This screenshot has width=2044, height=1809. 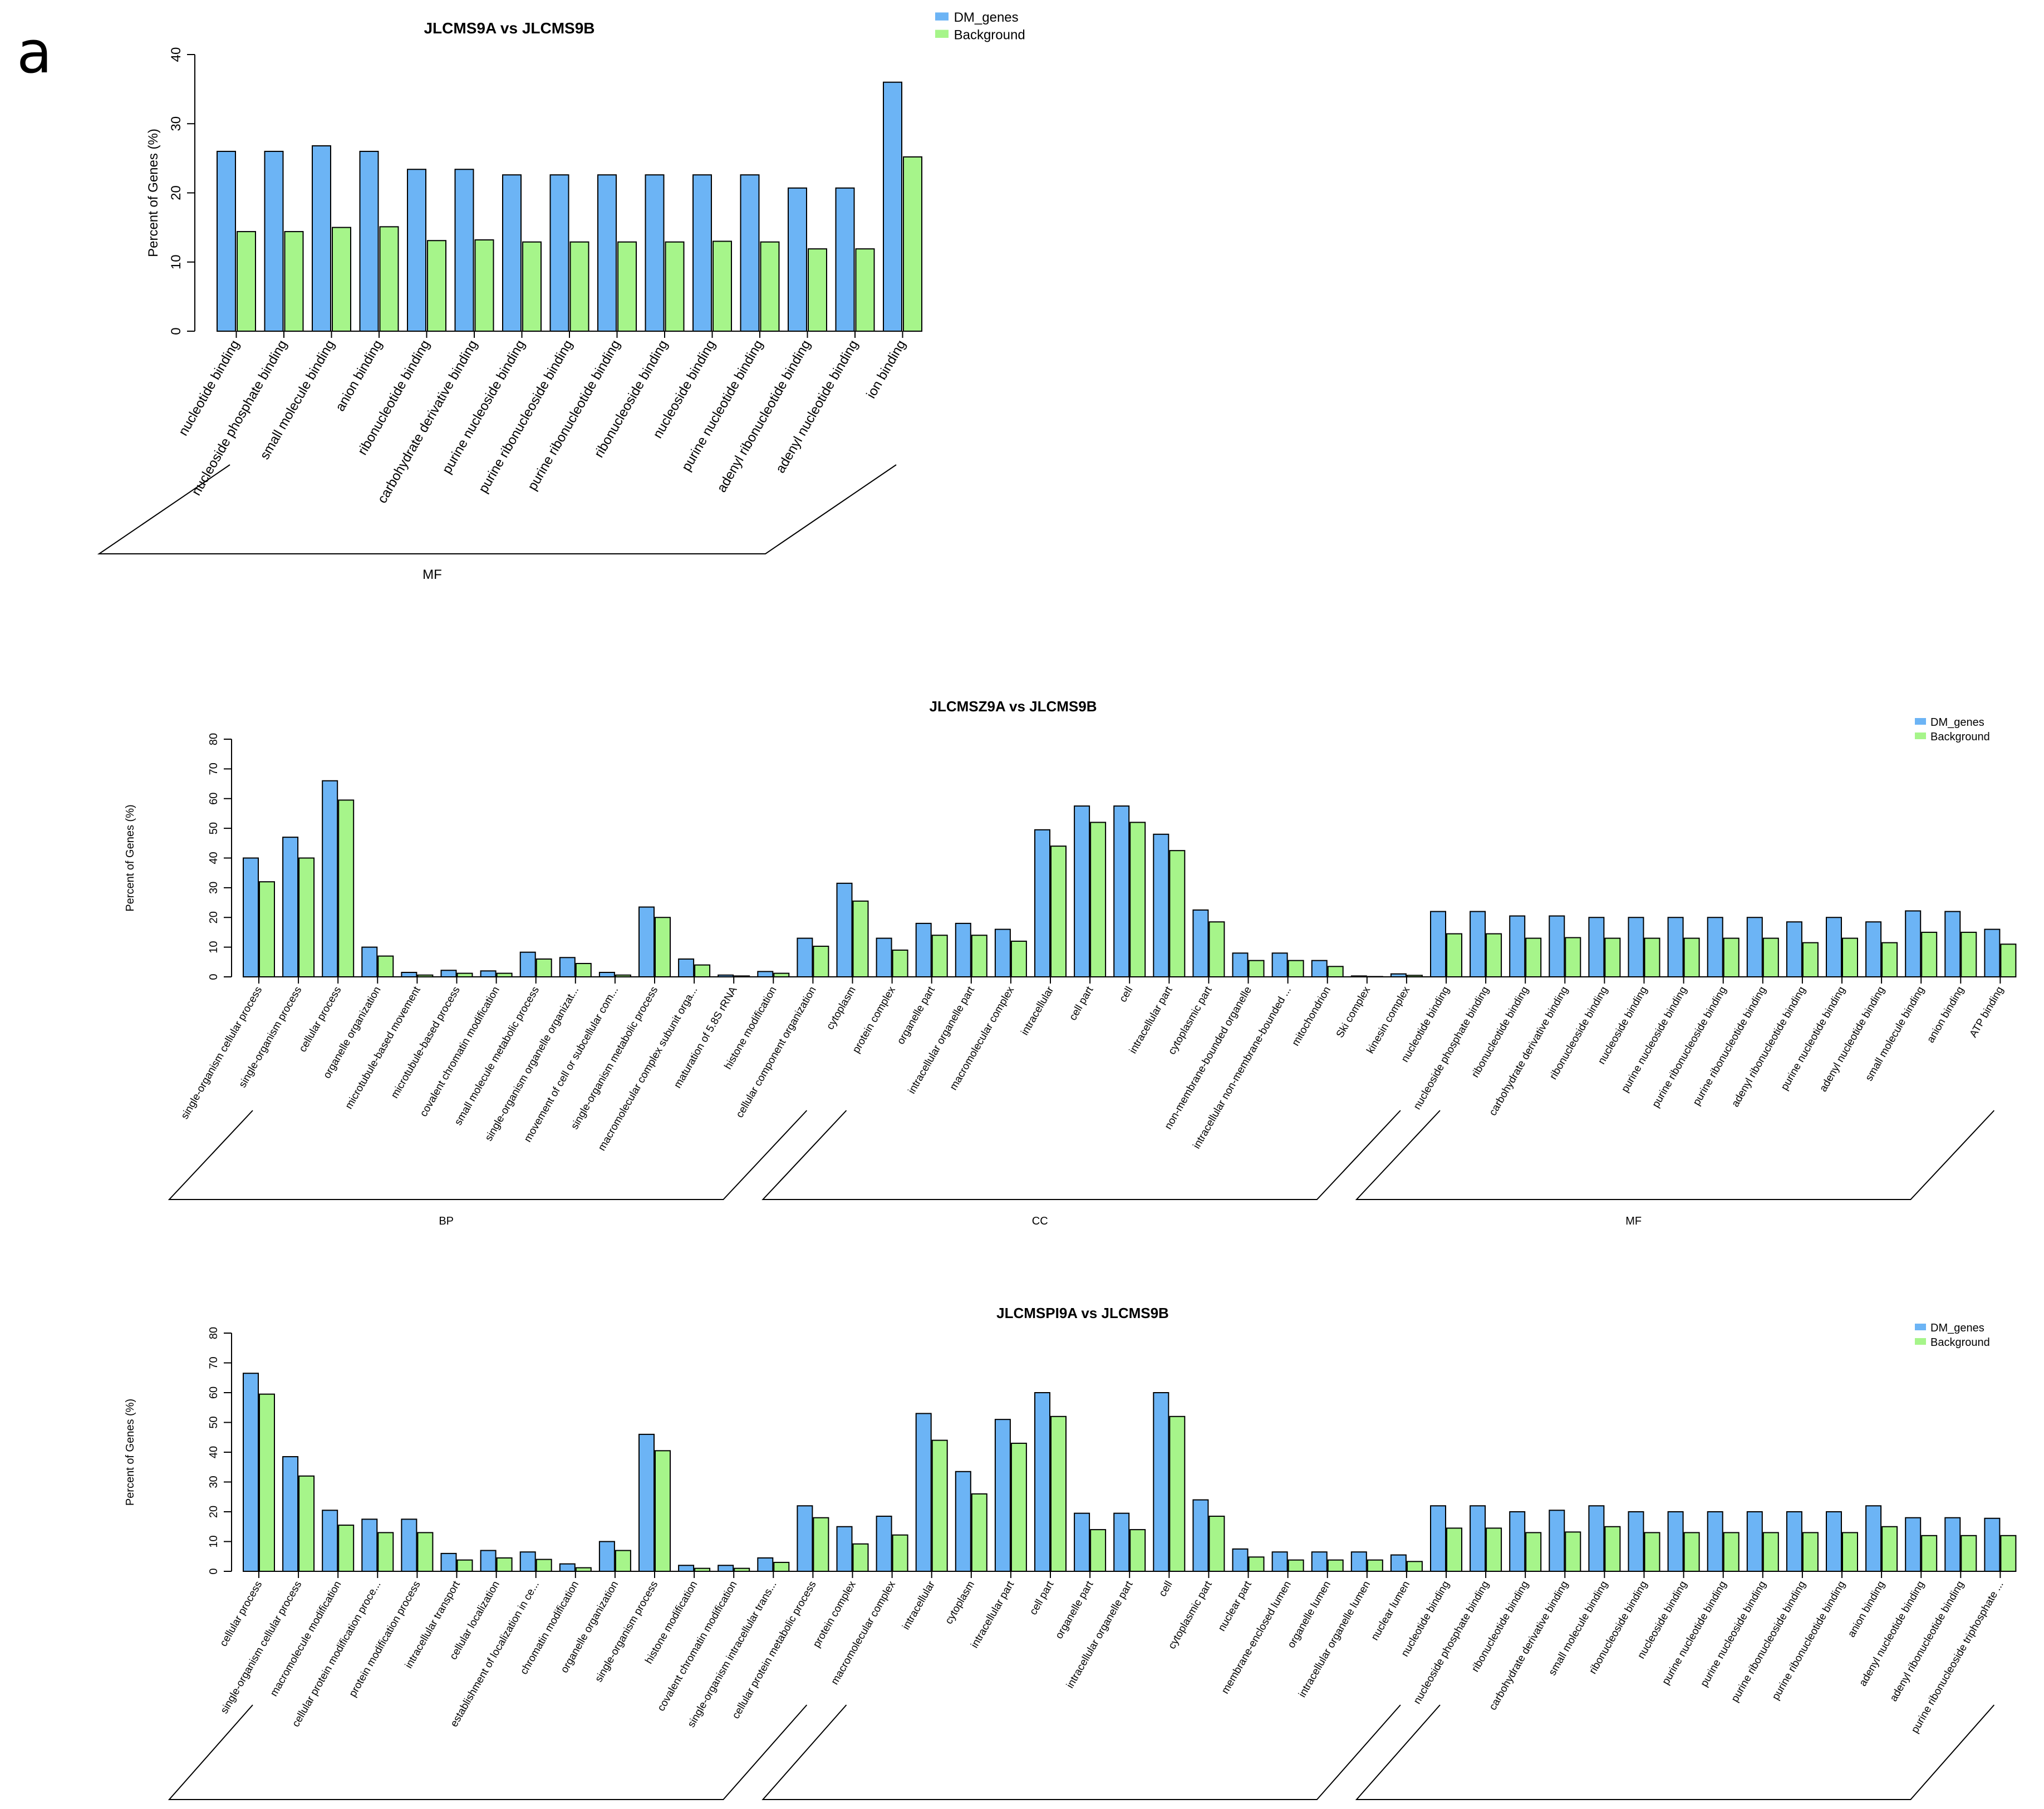 I want to click on x-tick-label: adenyl ribonucleotide binding, so click(x=764, y=417).